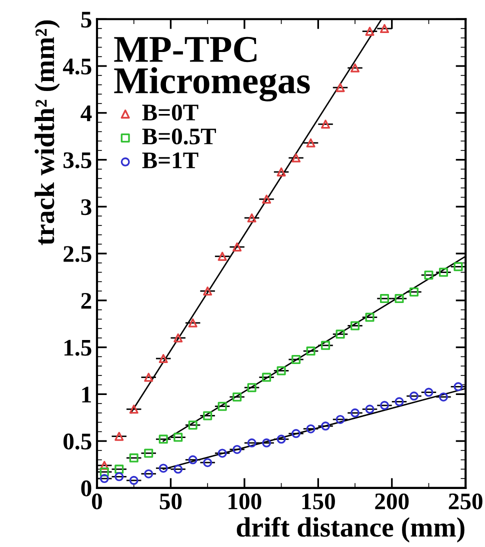  I want to click on x-tick-label: 250, so click(465, 501).